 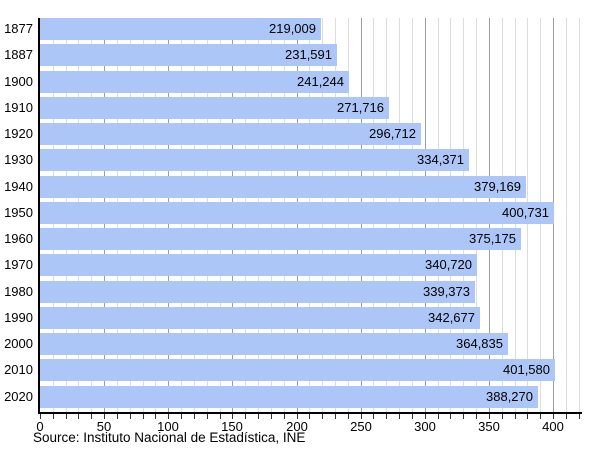 I want to click on bar-value-label: 271,716, so click(x=360, y=107).